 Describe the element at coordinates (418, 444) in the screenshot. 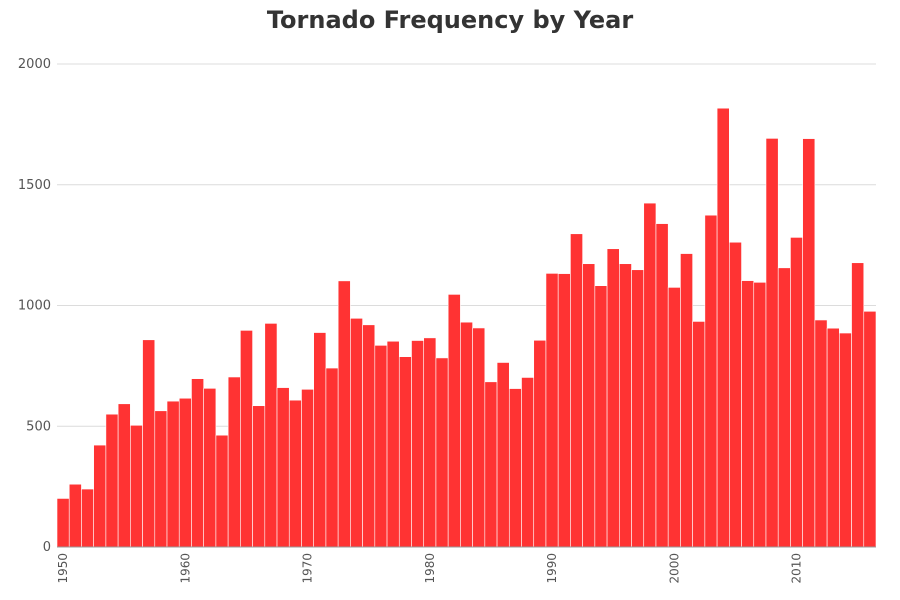

I see `bar-1979` at that location.